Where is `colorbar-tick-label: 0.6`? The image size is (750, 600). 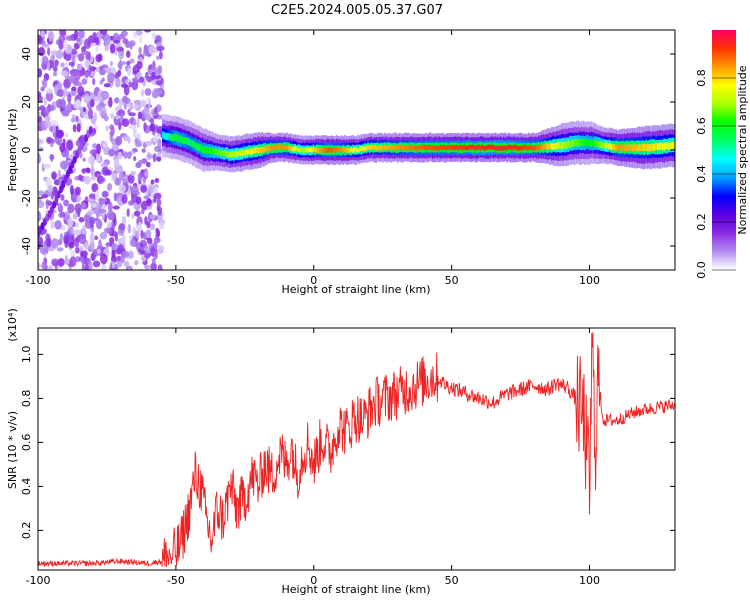
colorbar-tick-label: 0.6 is located at coordinates (701, 126).